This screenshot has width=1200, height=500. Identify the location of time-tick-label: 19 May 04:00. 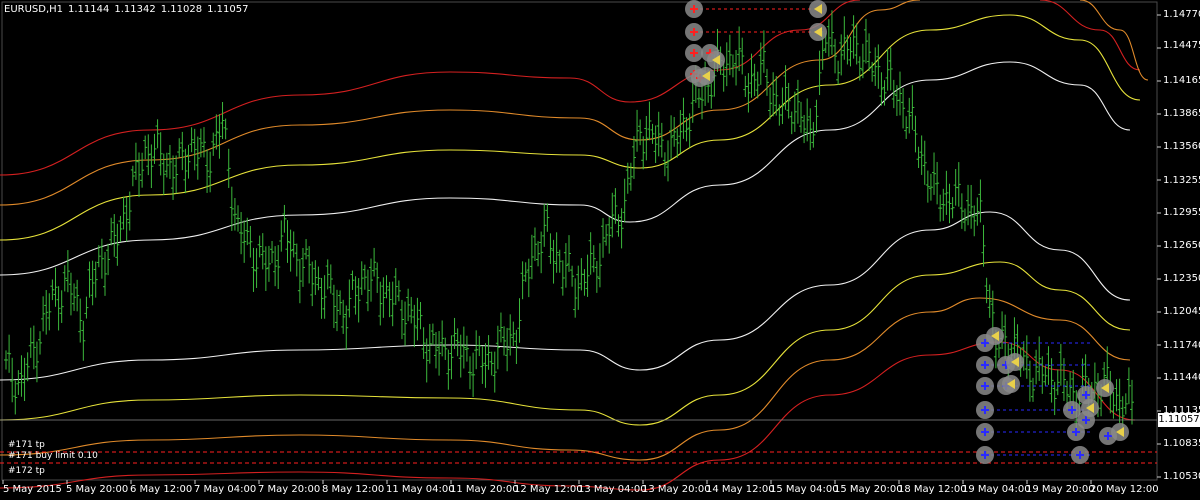
(996, 489).